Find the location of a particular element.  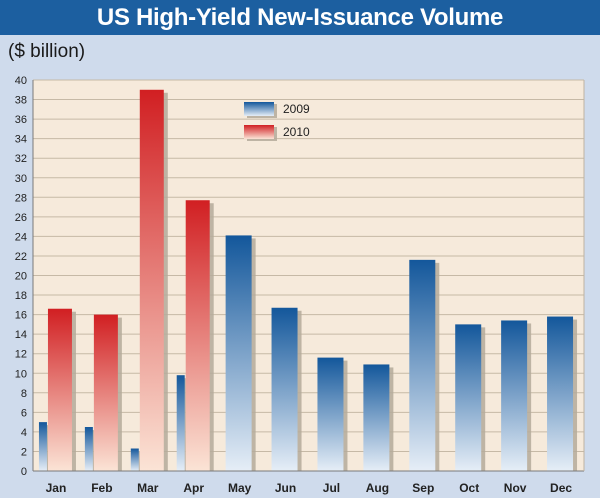

y-tick-label: 10 is located at coordinates (21, 374).